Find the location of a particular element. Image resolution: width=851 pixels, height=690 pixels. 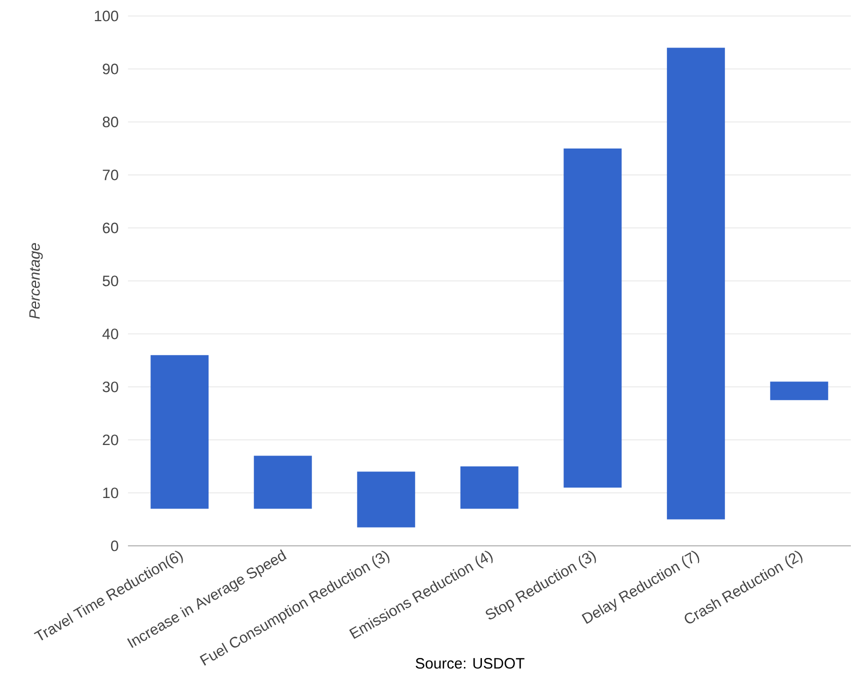

y-tick-label: 20 is located at coordinates (110, 440).